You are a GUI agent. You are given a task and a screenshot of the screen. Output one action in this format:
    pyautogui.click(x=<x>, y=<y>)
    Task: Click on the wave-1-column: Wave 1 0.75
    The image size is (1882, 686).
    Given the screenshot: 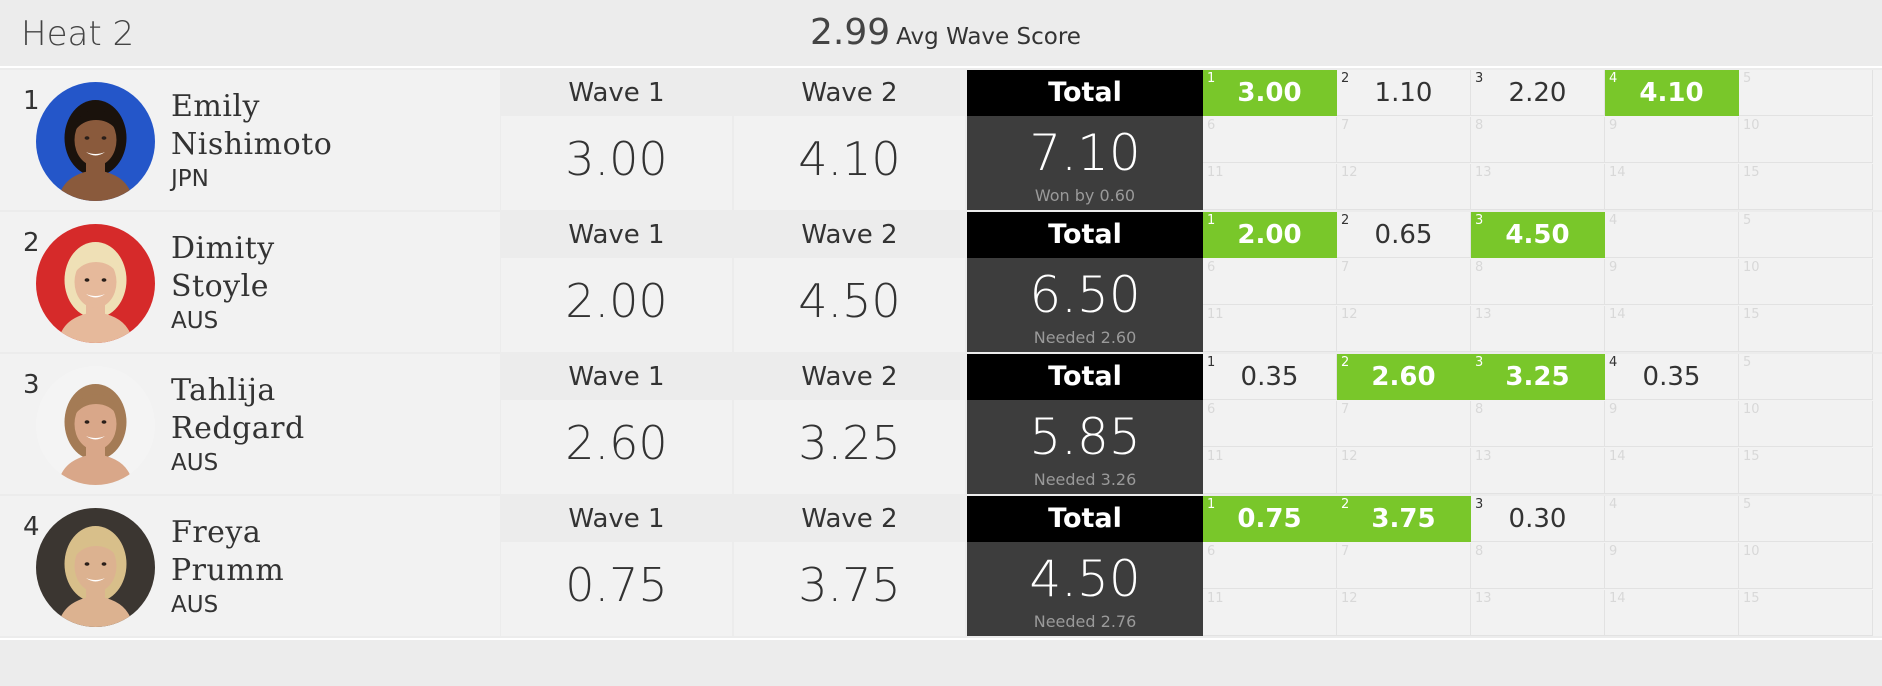 What is the action you would take?
    pyautogui.click(x=616, y=566)
    